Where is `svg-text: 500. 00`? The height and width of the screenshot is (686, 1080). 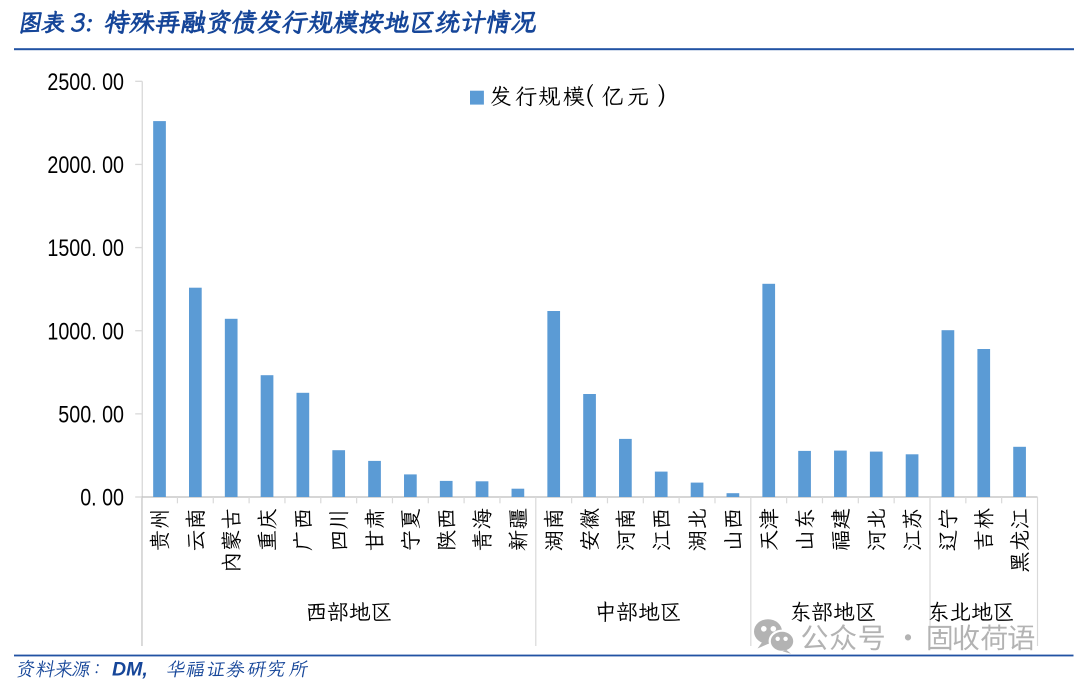 svg-text: 500. 00 is located at coordinates (91, 415).